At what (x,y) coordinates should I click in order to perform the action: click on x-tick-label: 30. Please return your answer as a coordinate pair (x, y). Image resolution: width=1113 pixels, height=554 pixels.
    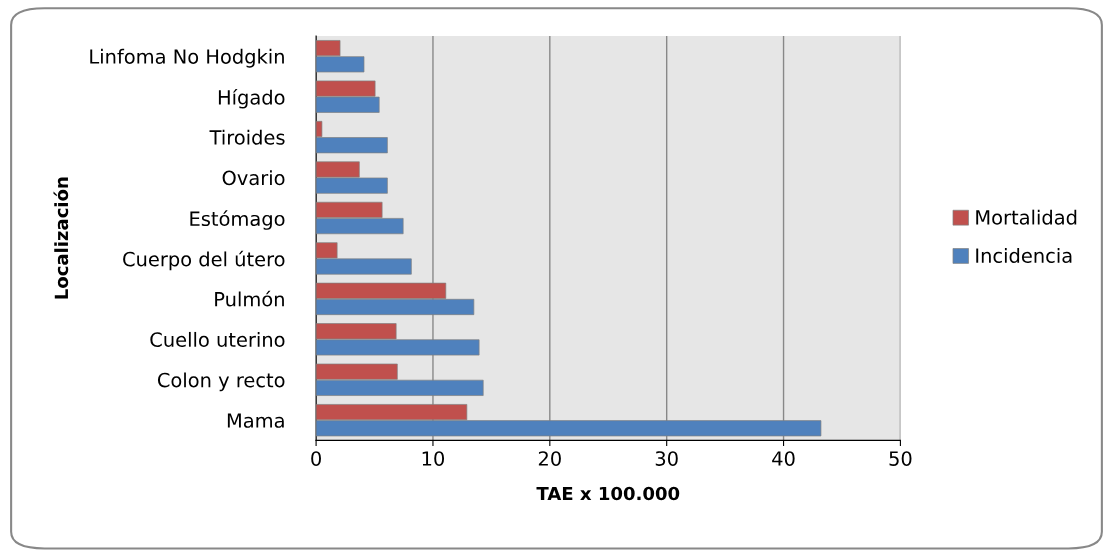
    Looking at the image, I should click on (666, 458).